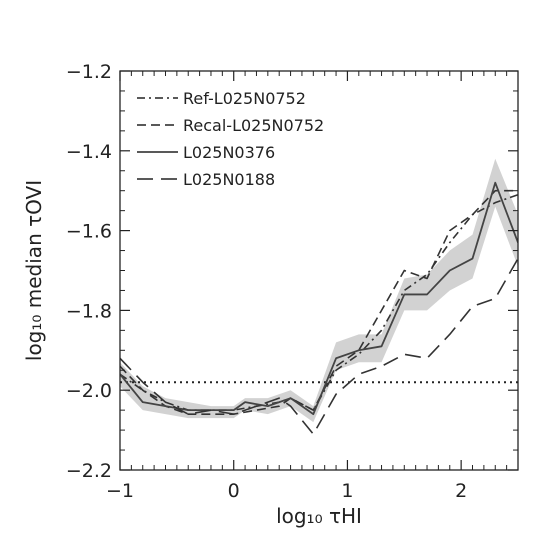  I want to click on y-tick-label: −1.6, so click(89, 232).